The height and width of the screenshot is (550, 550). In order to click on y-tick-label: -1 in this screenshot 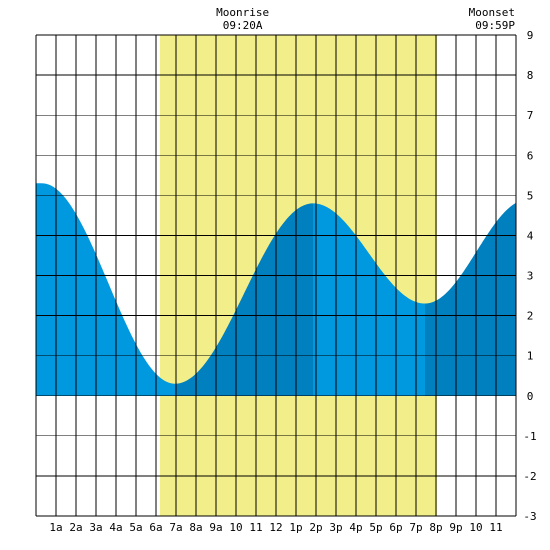, I will do `click(529, 436)`.